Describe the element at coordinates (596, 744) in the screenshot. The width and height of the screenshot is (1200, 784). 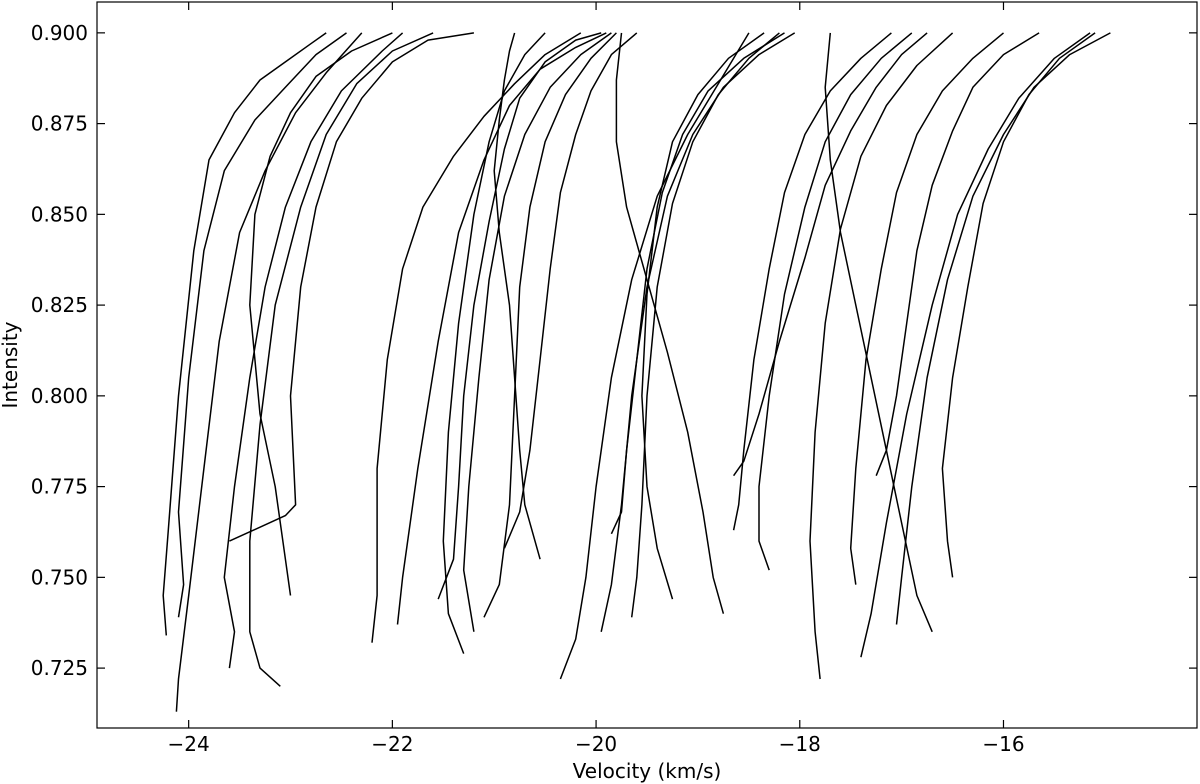
I see `x-tick-label: −20` at that location.